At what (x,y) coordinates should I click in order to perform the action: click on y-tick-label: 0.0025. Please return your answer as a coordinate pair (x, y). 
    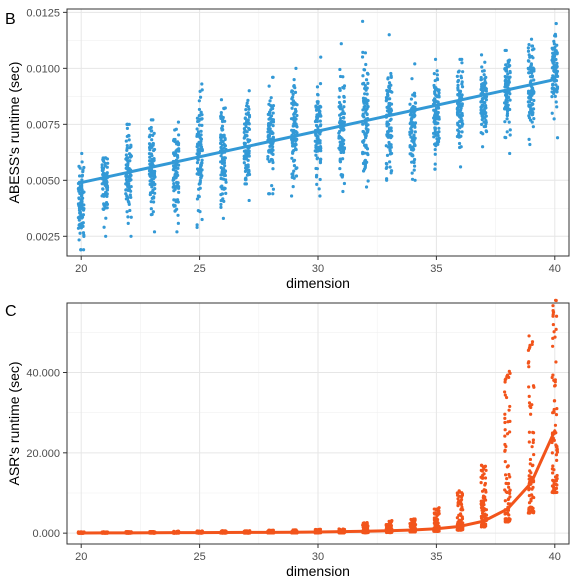
    Looking at the image, I should click on (43, 237).